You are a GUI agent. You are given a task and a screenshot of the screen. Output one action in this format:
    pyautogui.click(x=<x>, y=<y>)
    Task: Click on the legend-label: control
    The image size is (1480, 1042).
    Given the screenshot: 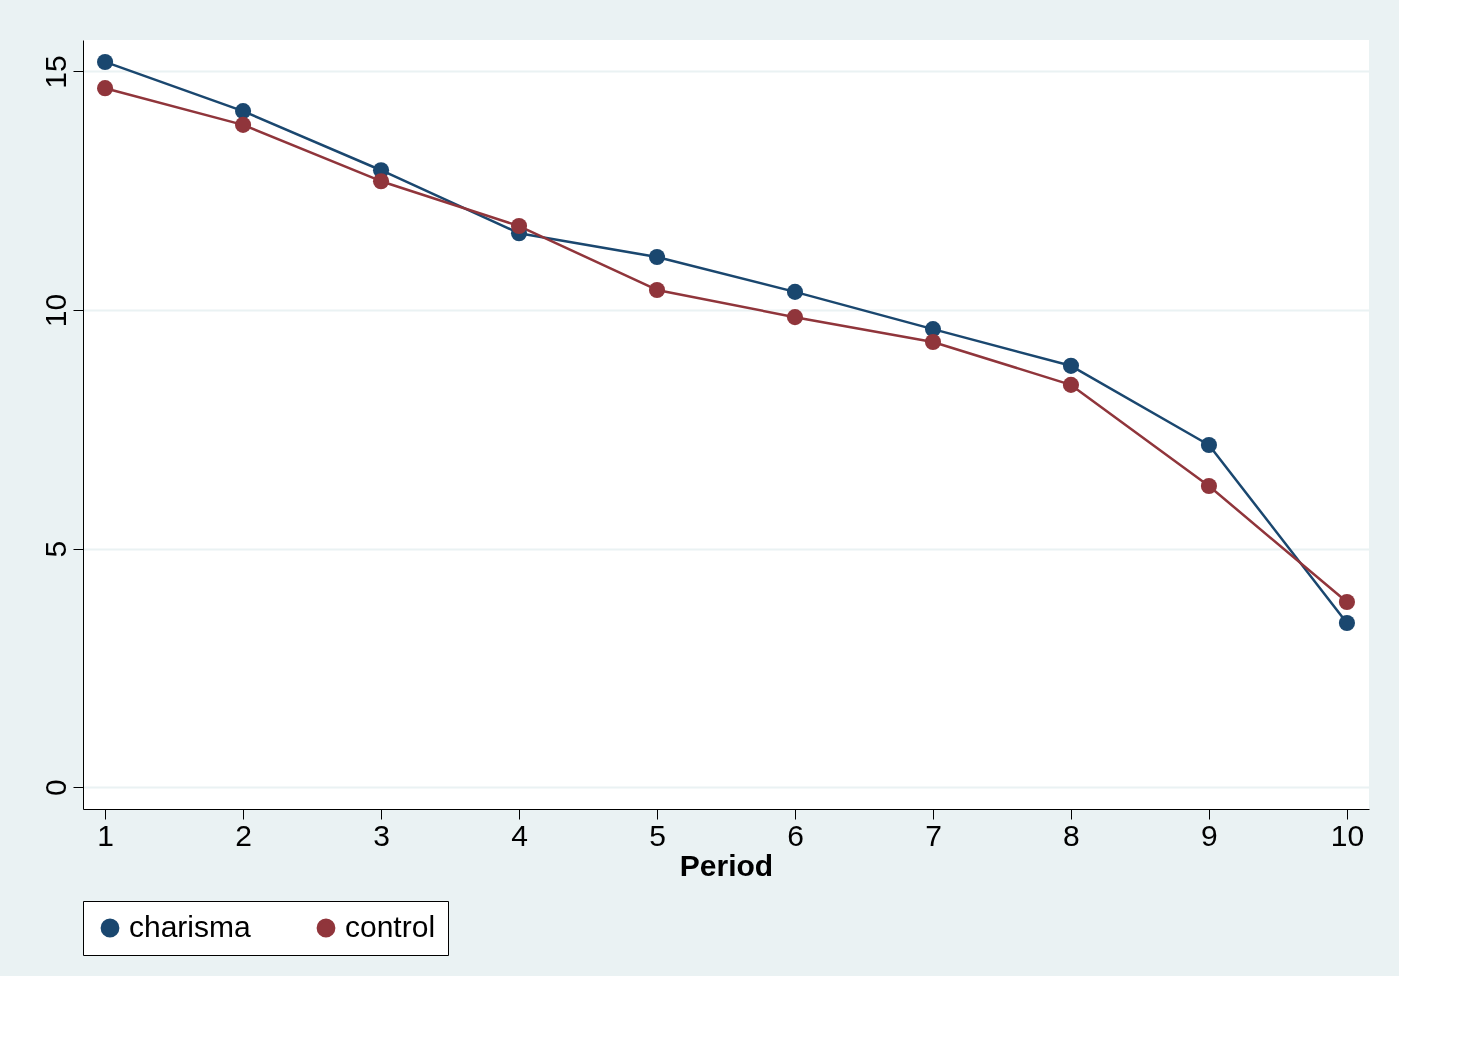 What is the action you would take?
    pyautogui.click(x=390, y=926)
    